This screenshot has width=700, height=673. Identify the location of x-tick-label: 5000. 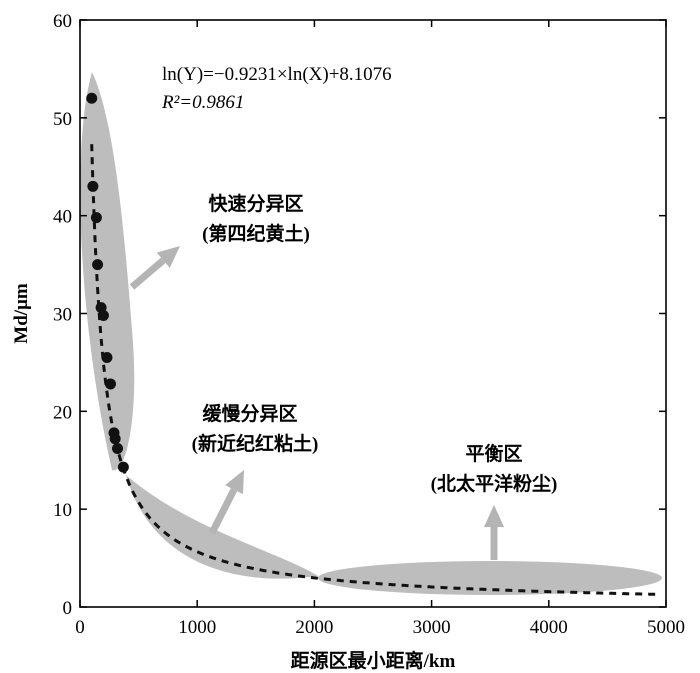
(666, 627).